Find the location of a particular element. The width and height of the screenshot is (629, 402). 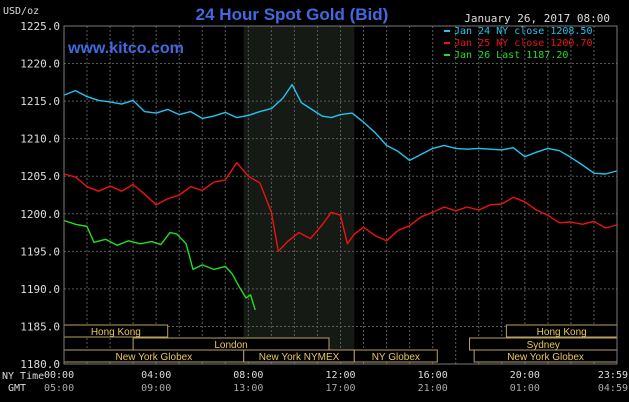

y-tick-label: 1200.0 is located at coordinates (40, 214).